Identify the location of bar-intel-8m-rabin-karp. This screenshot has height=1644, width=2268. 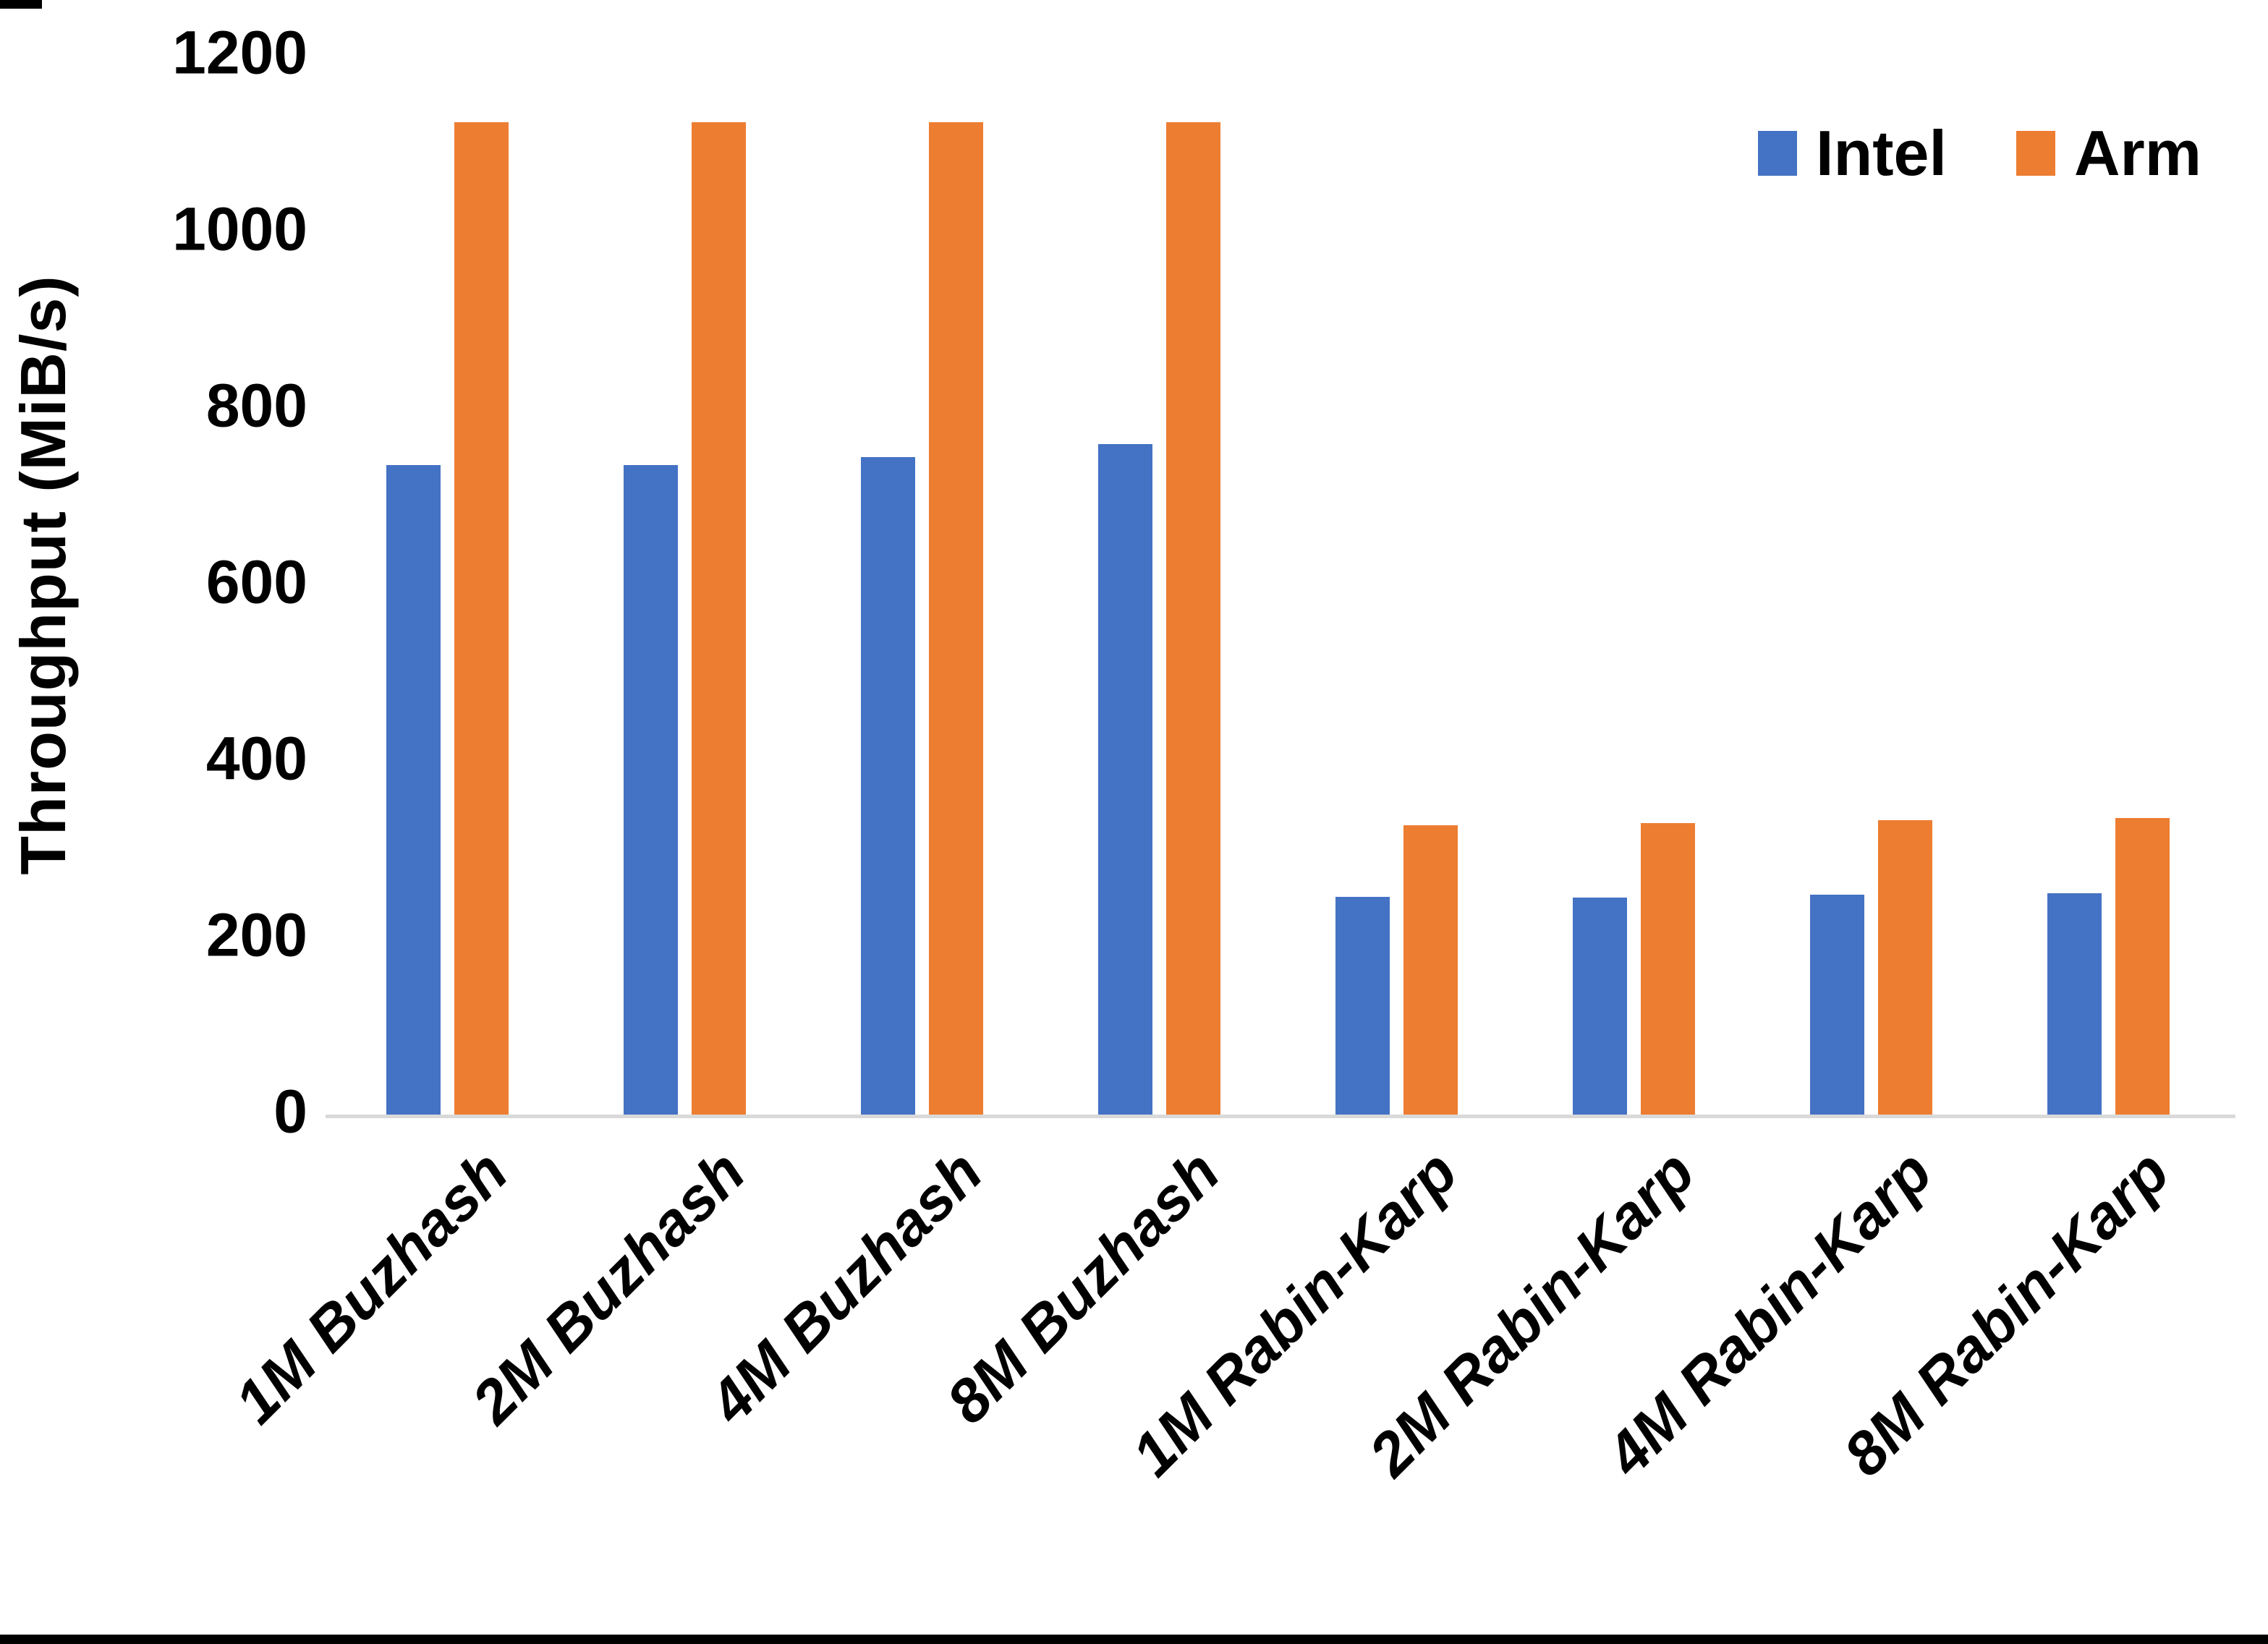
(2074, 1004).